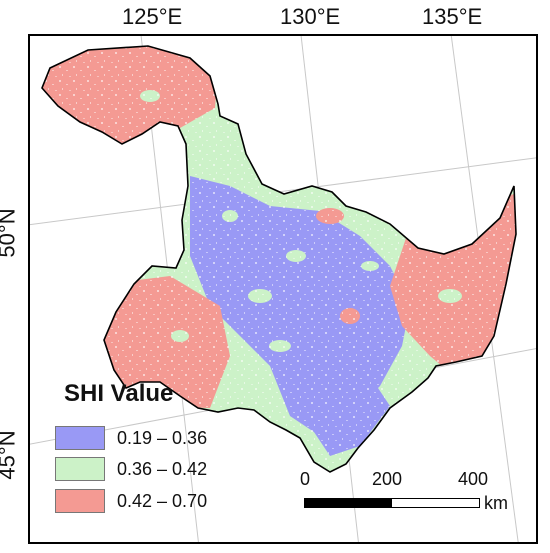  I want to click on legend-swatch-mid, so click(80, 469).